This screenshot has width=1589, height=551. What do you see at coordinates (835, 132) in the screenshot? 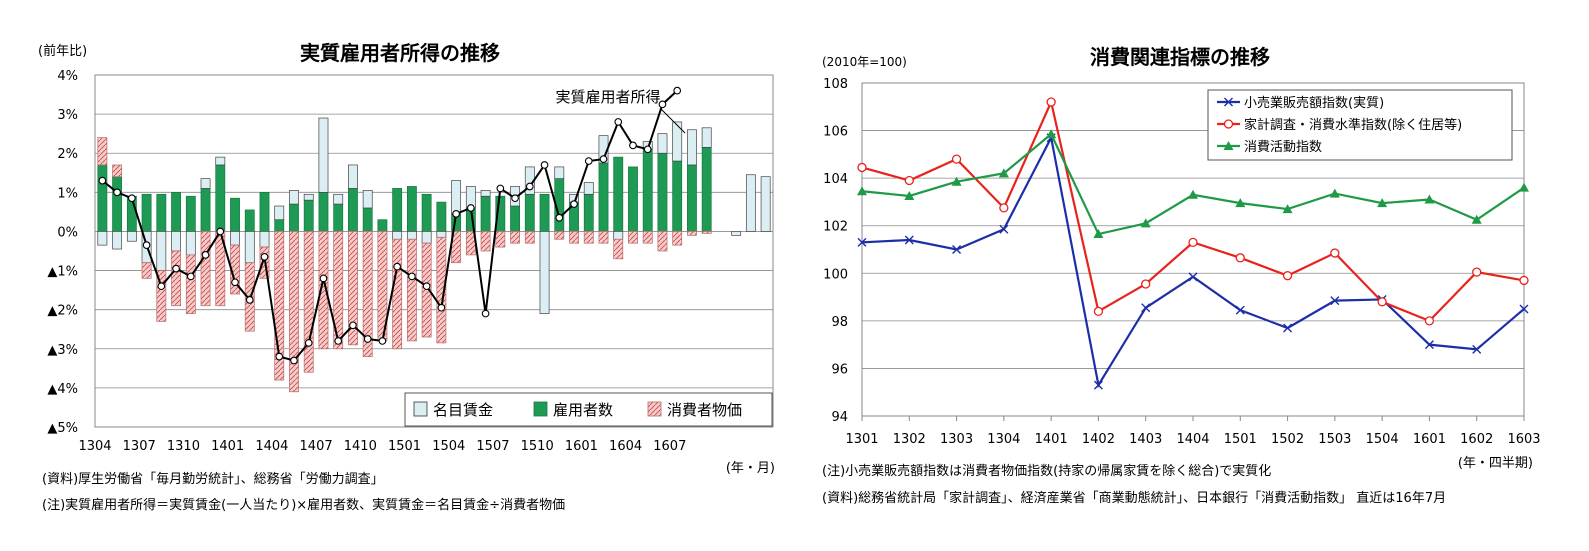
I see `right-y-tick-label: 106` at bounding box center [835, 132].